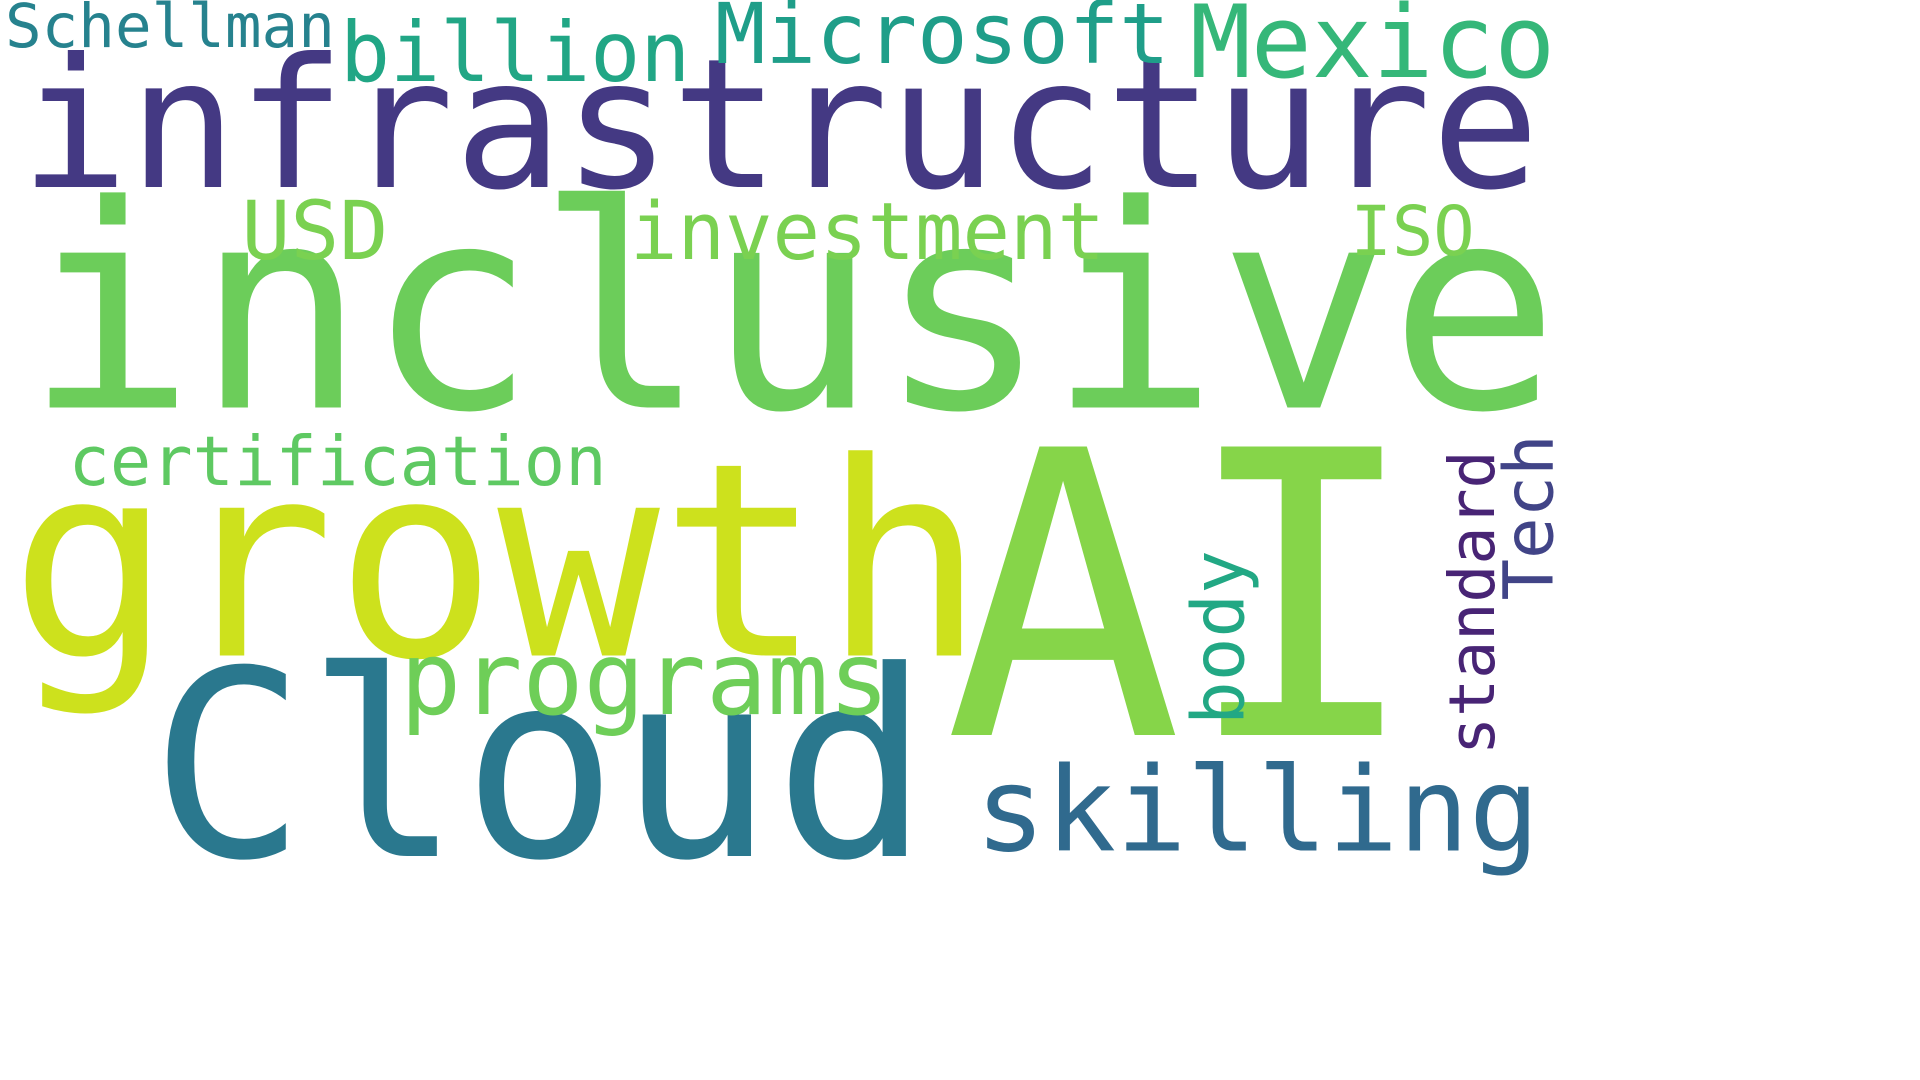  Describe the element at coordinates (1257, 810) in the screenshot. I see `word-skilling: skilling` at that location.